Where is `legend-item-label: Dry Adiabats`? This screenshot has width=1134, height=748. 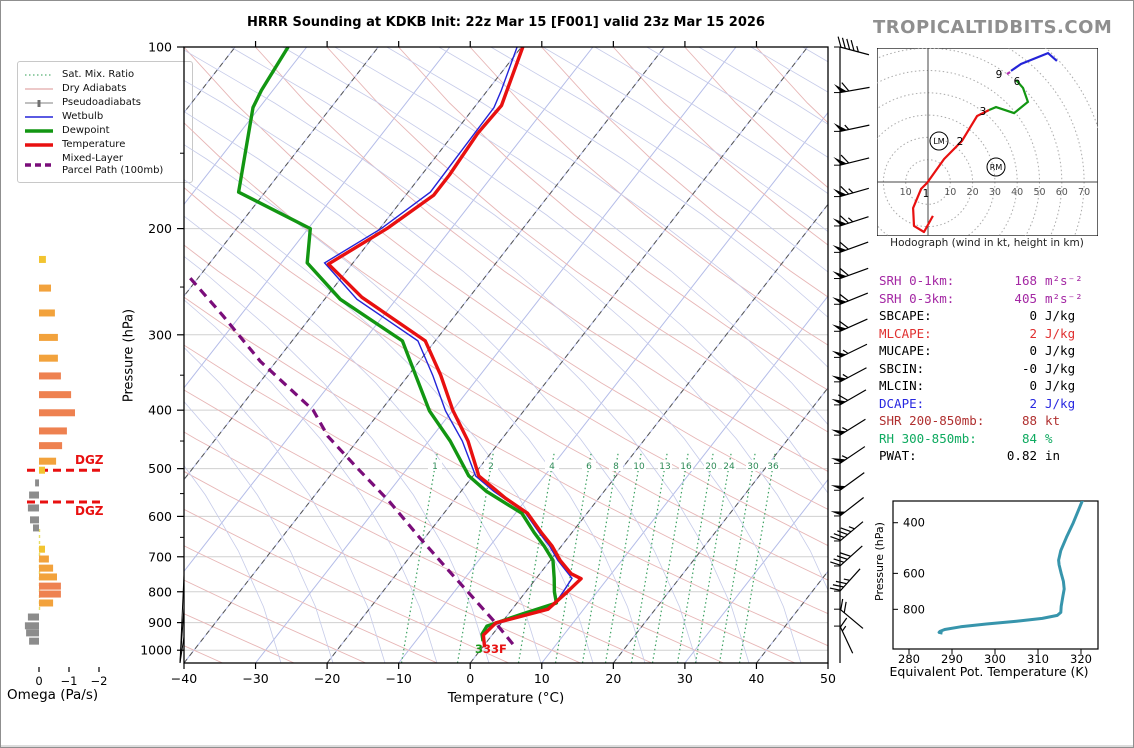 legend-item-label: Dry Adiabats is located at coordinates (94, 89).